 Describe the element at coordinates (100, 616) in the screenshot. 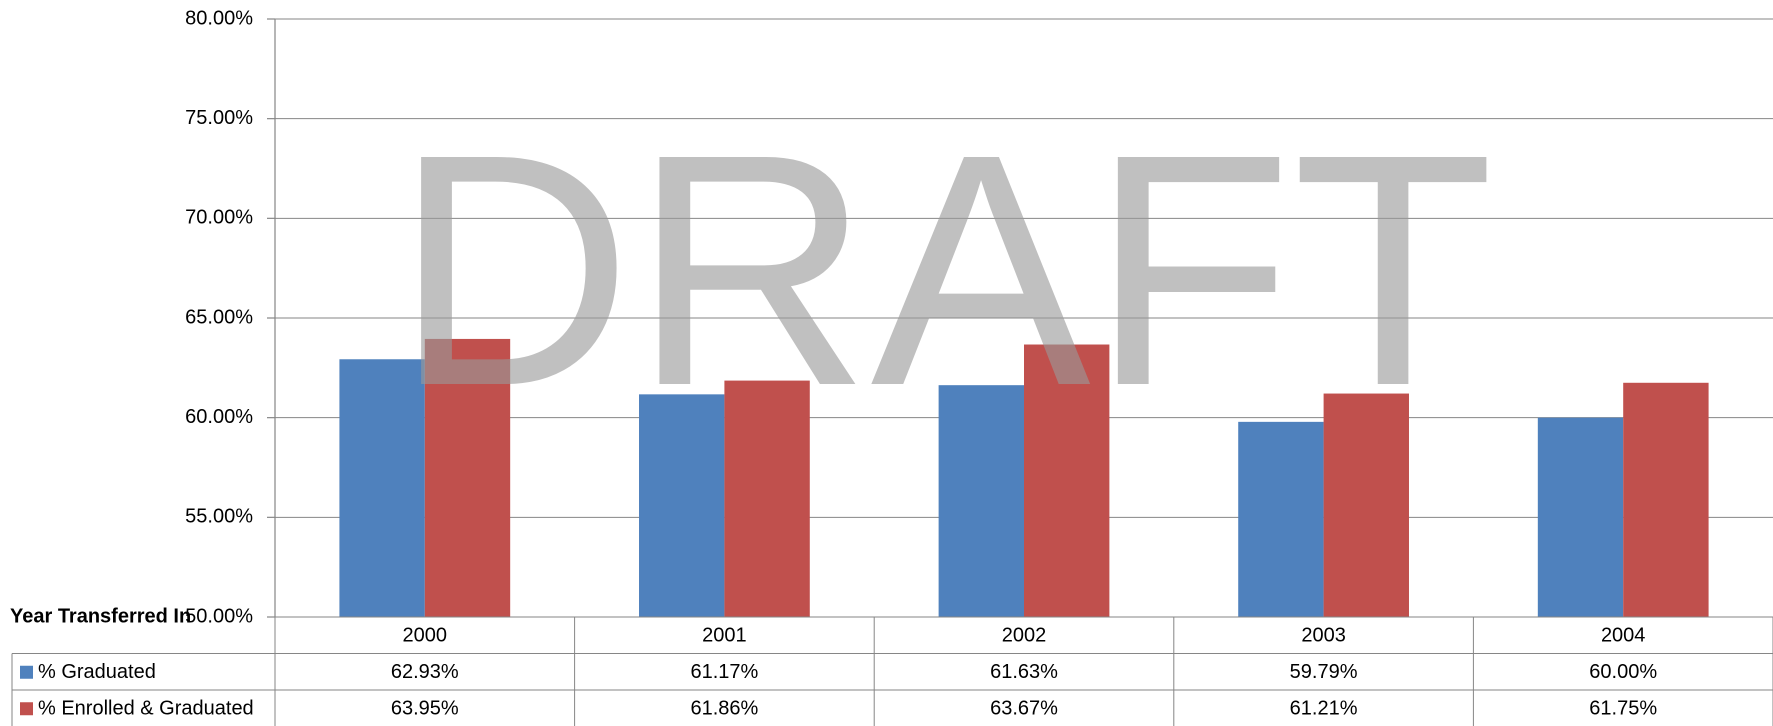

I see `table-header: Year Transferred In` at that location.